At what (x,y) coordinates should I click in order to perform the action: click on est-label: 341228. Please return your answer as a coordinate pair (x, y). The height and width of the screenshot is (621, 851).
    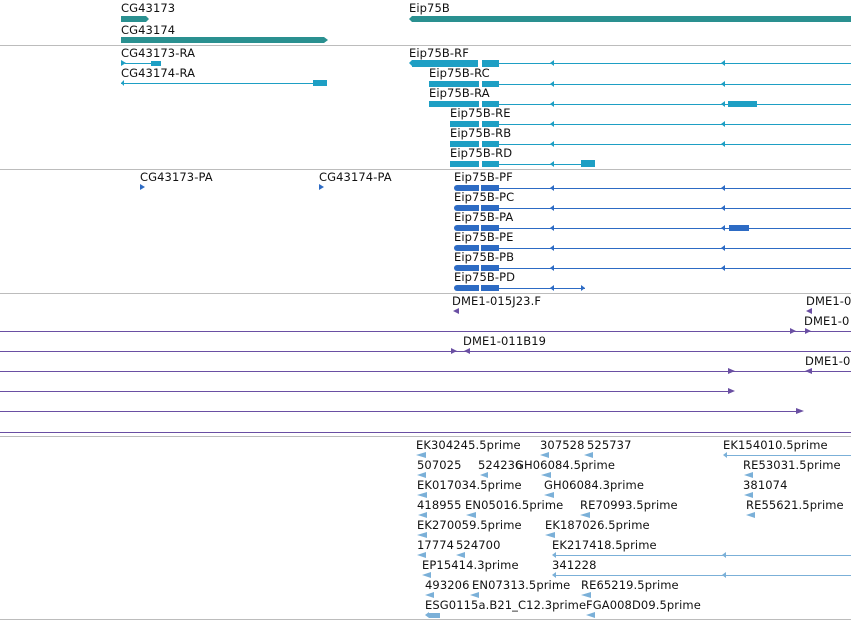
    Looking at the image, I should click on (574, 565).